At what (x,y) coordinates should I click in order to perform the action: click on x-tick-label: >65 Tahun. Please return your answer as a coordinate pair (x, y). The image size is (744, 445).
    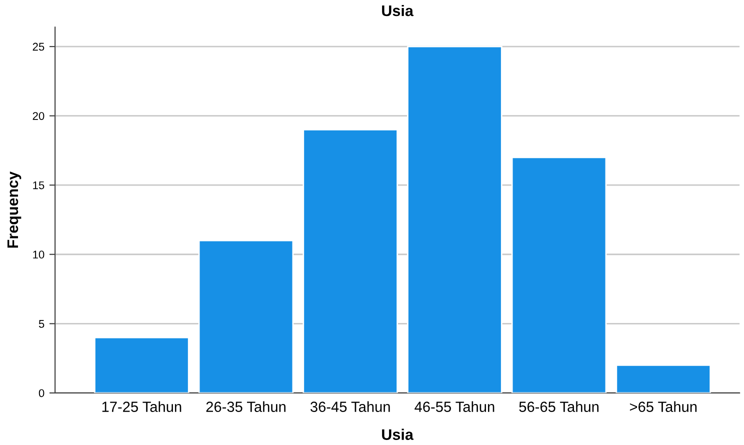
    Looking at the image, I should click on (663, 406).